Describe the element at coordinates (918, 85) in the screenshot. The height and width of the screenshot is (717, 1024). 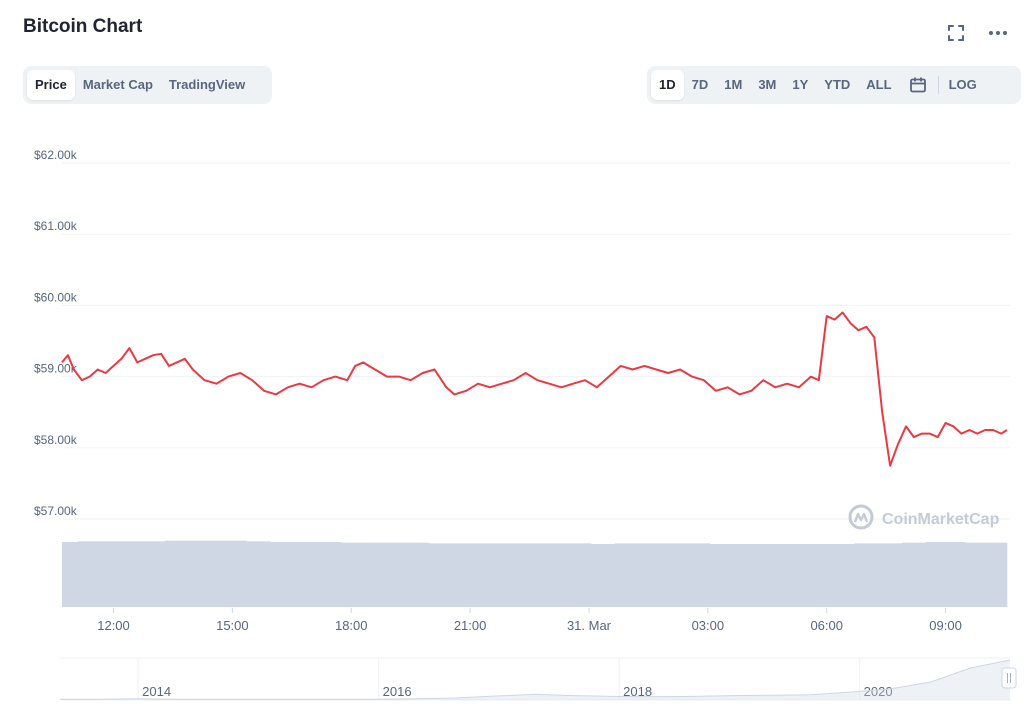
I see `calendar-icon` at that location.